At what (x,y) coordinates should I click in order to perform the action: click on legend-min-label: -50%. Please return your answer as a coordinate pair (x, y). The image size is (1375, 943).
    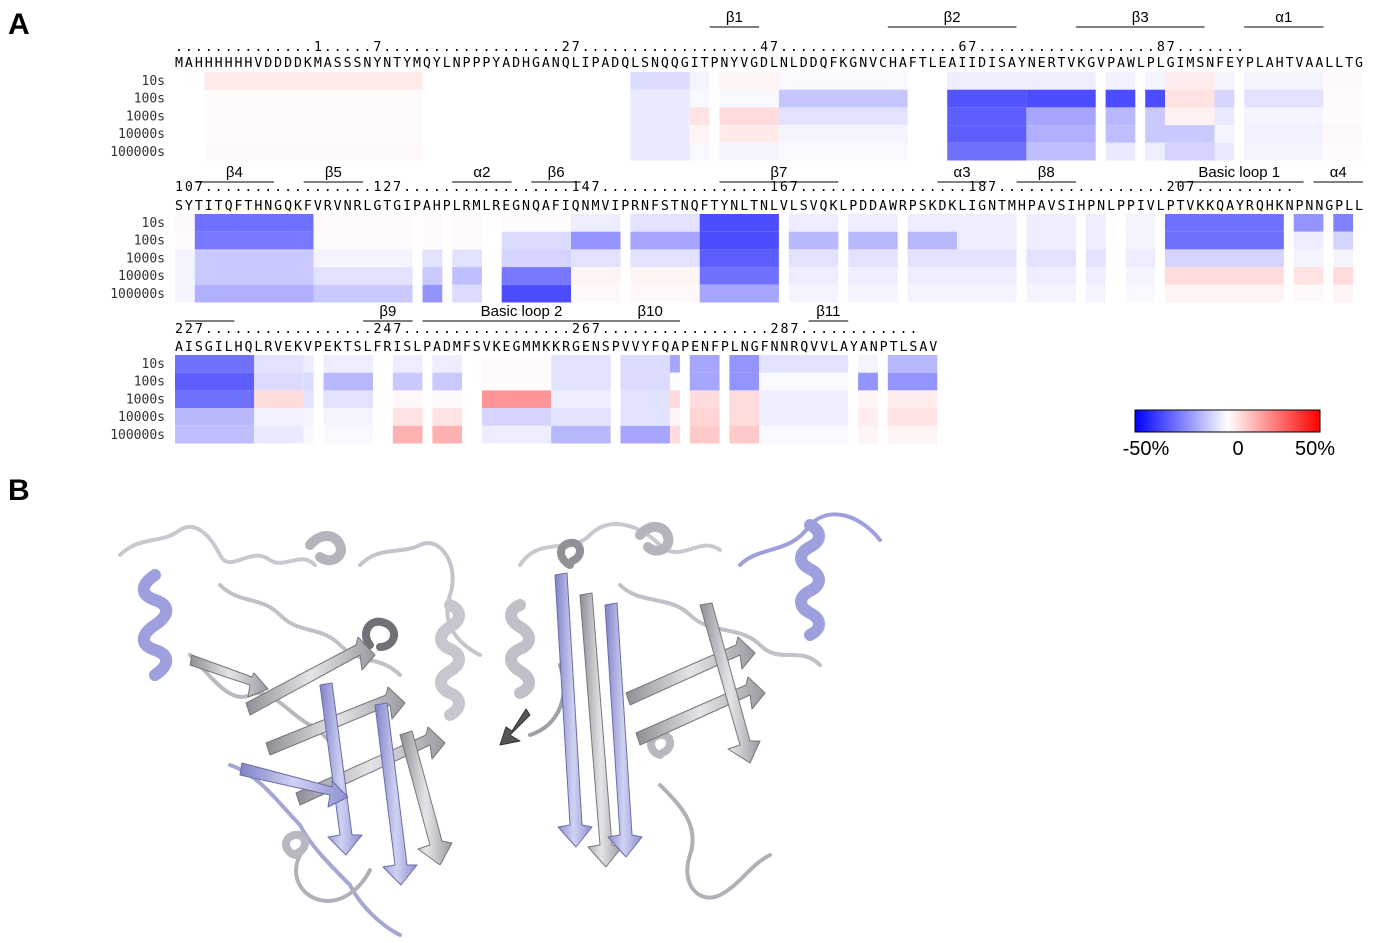
    Looking at the image, I should click on (1146, 449).